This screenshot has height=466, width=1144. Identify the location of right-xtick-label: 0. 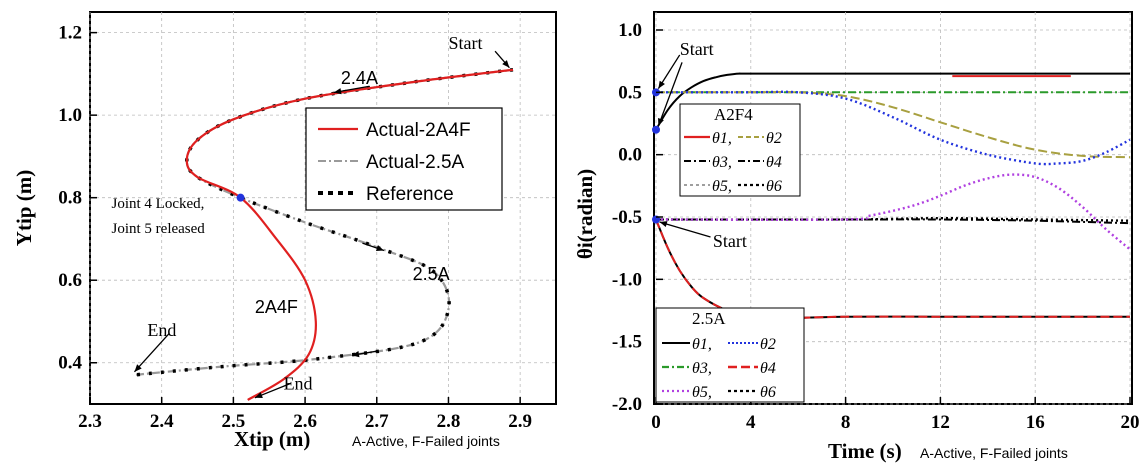
(656, 422).